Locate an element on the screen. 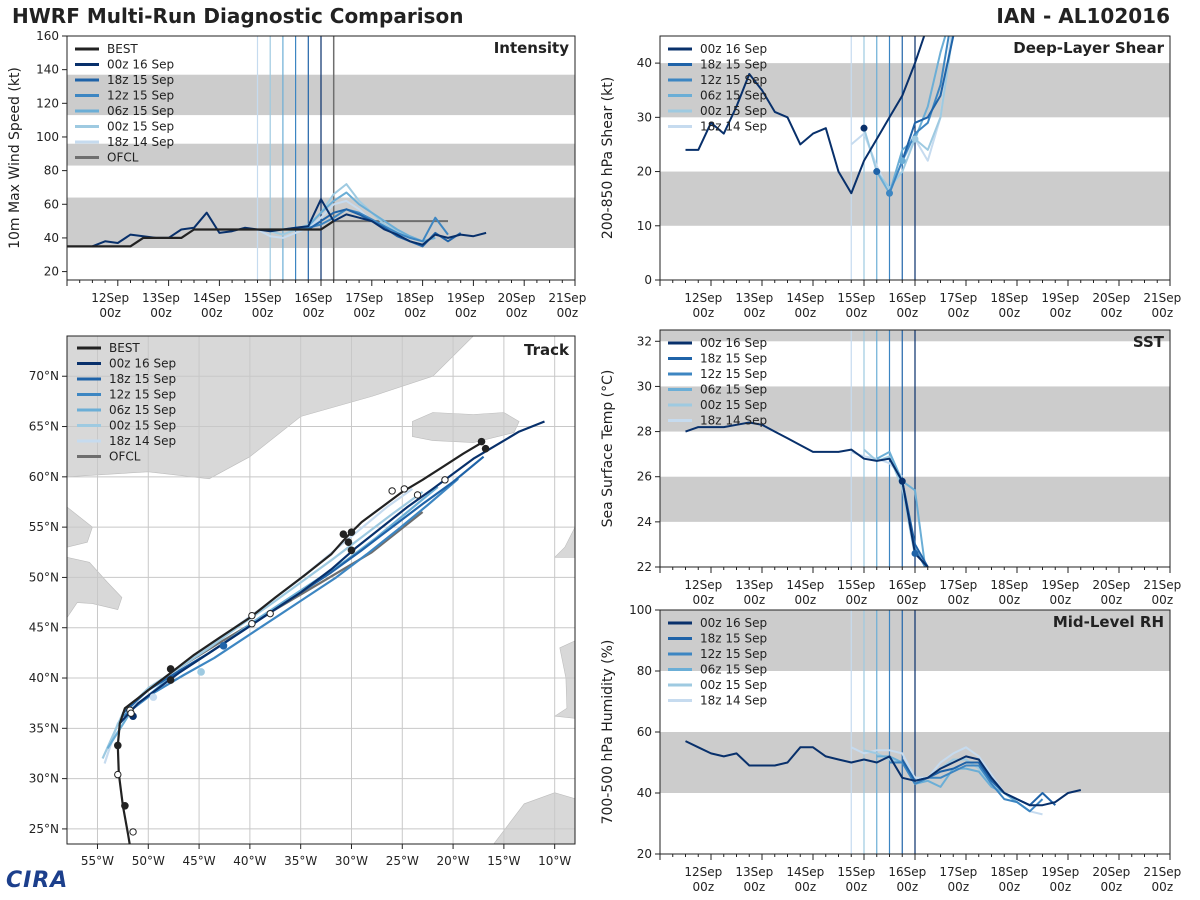  shear-ytick-label: 0 is located at coordinates (648, 280).